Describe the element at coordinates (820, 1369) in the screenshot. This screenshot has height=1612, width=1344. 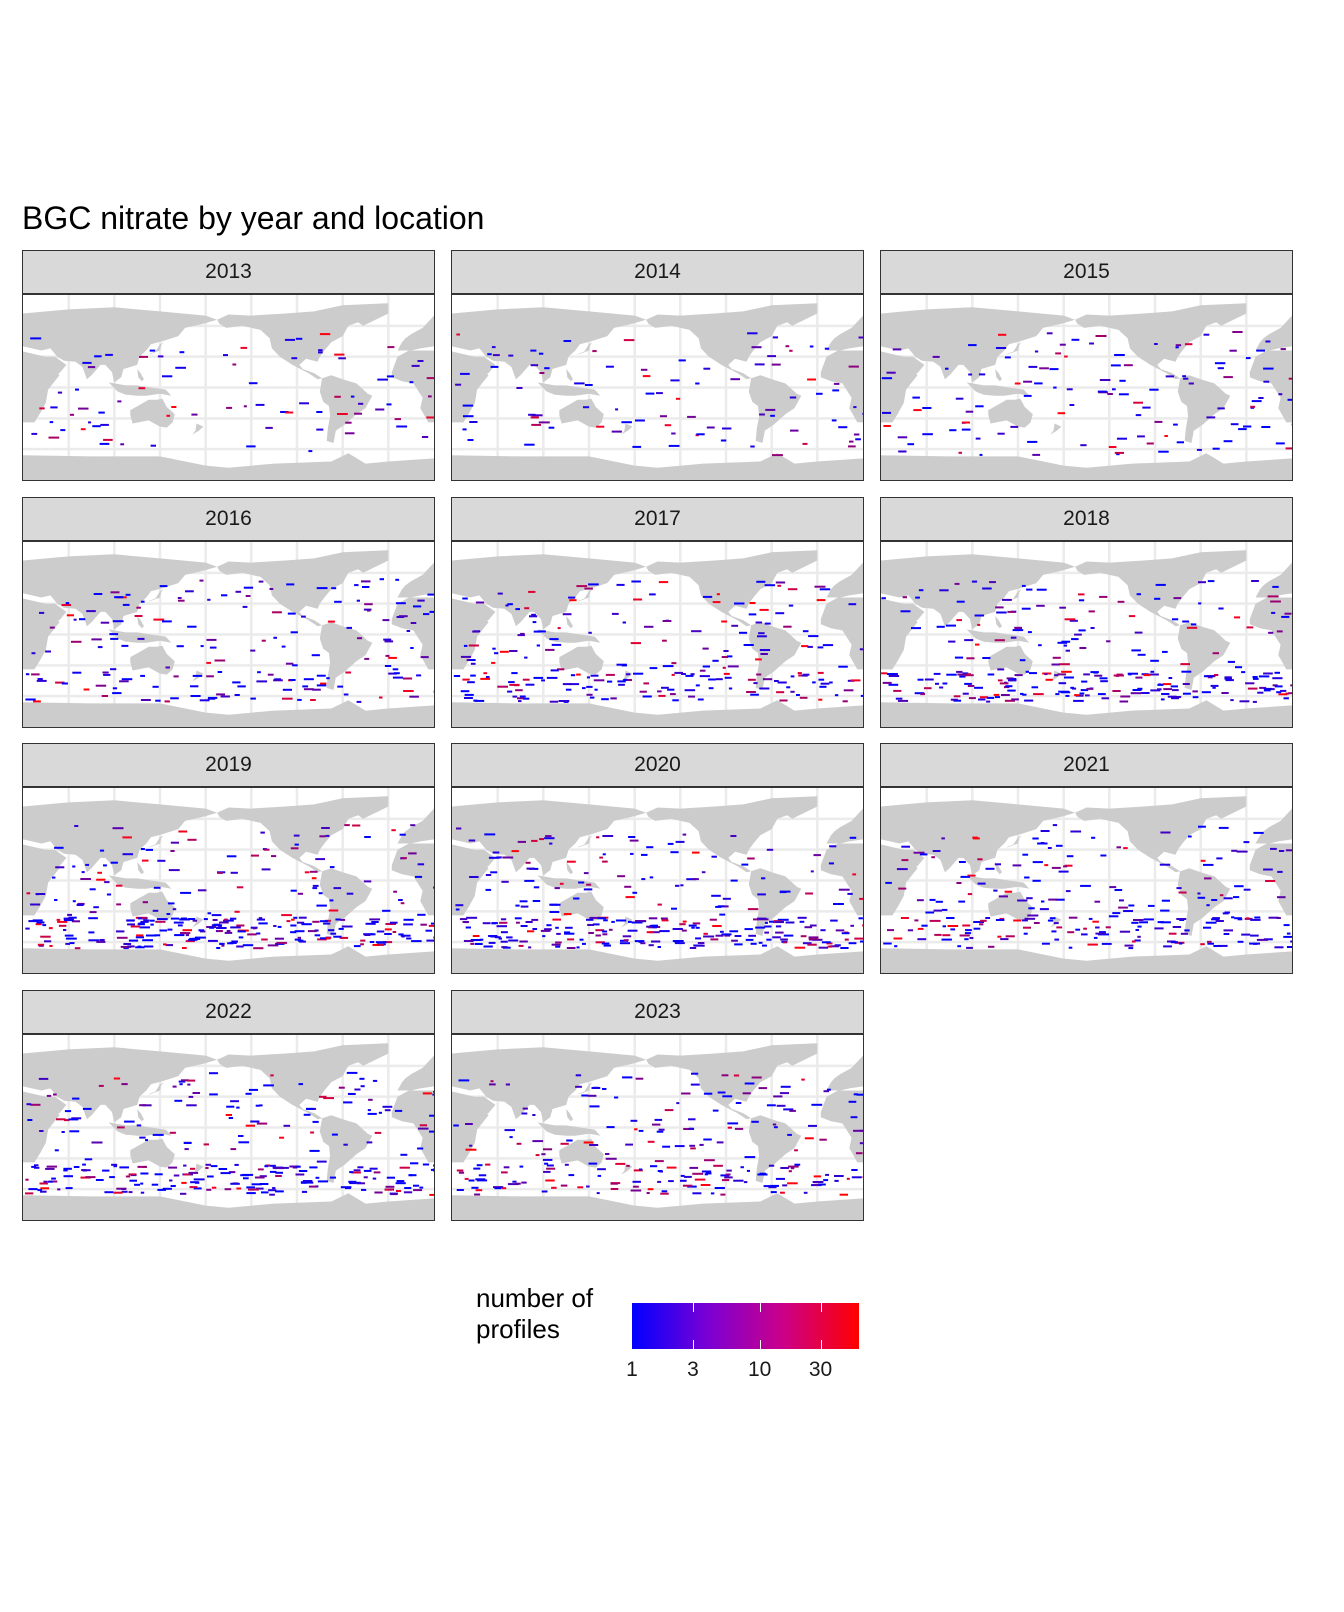
I see `colorbar-tick-label: 30` at that location.